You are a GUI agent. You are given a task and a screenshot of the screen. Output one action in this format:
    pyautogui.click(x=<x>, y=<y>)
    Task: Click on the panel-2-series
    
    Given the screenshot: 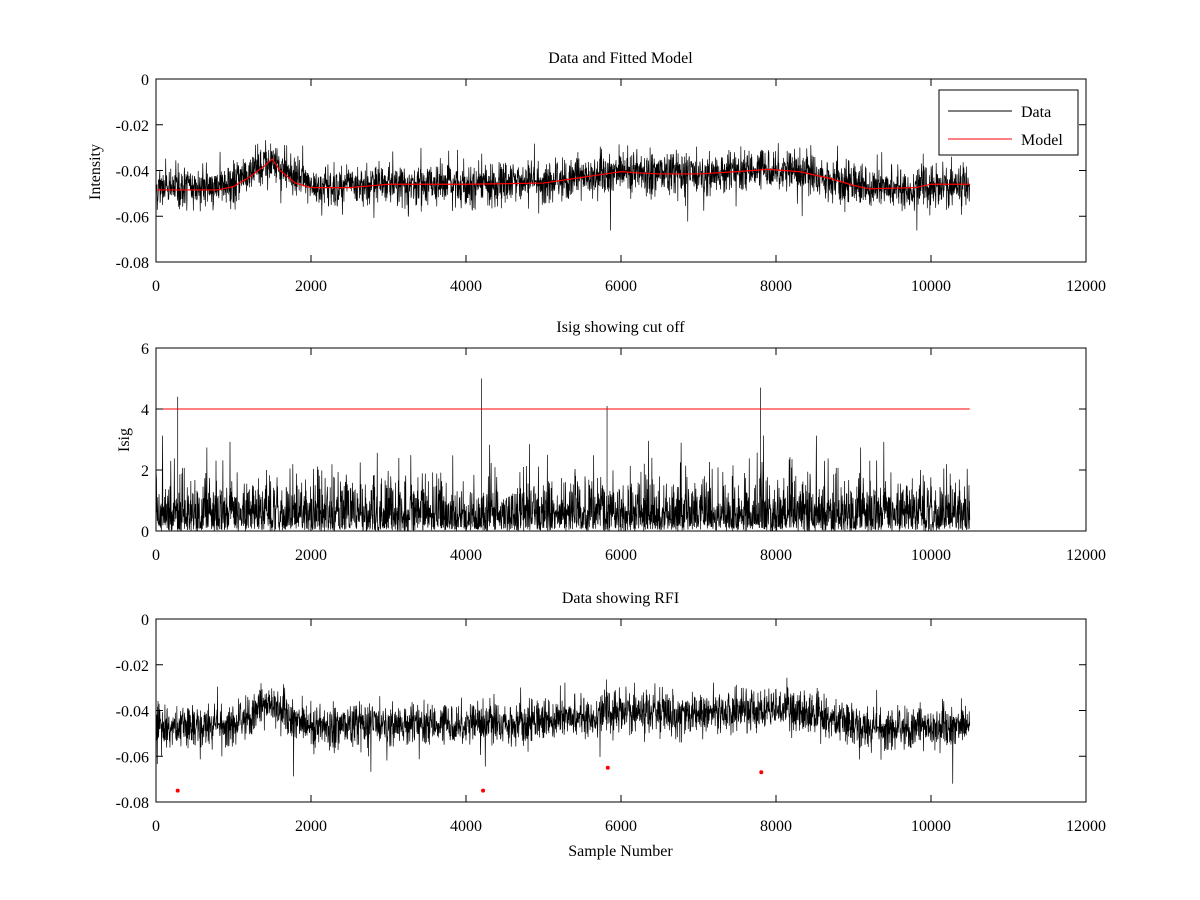 What is the action you would take?
    pyautogui.click(x=563, y=455)
    